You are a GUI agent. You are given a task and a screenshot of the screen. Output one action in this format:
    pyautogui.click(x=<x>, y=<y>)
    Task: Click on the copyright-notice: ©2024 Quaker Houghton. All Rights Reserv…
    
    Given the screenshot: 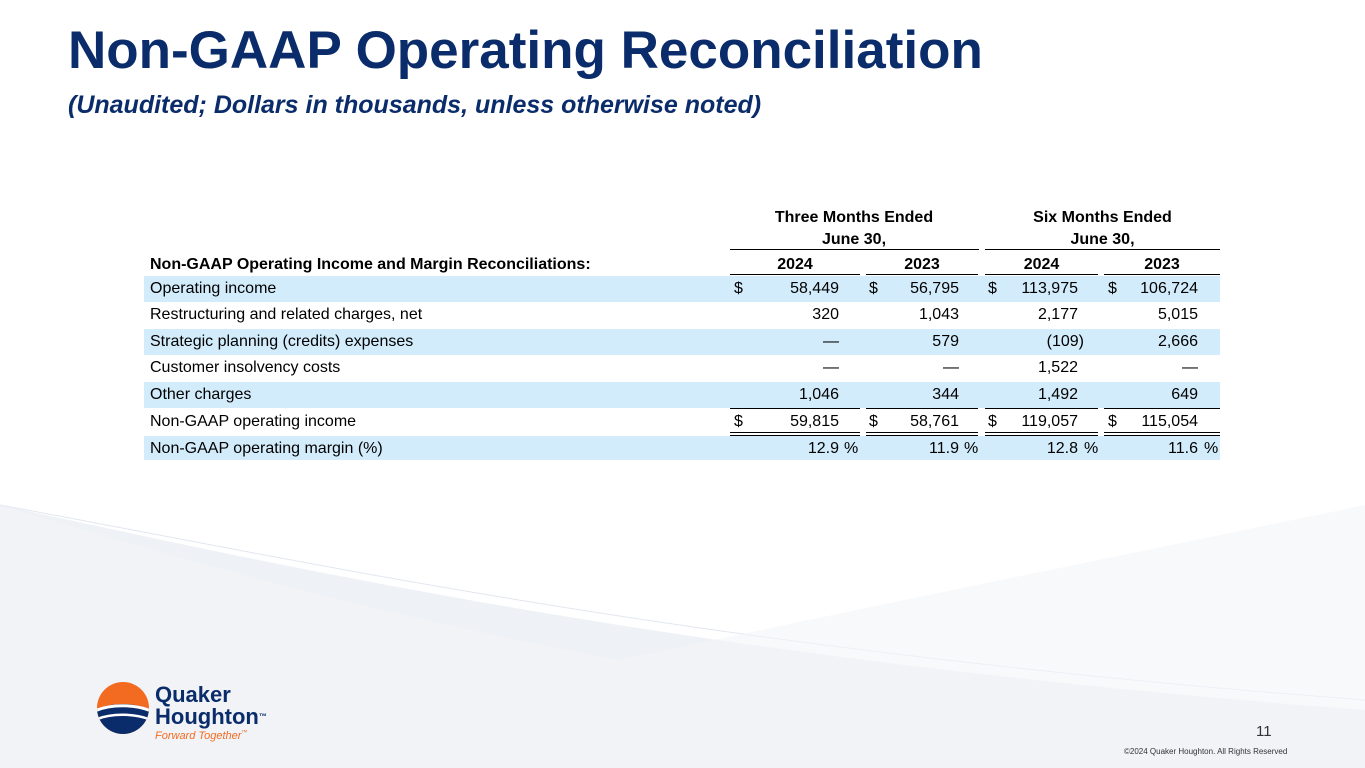 What is the action you would take?
    pyautogui.click(x=1206, y=751)
    